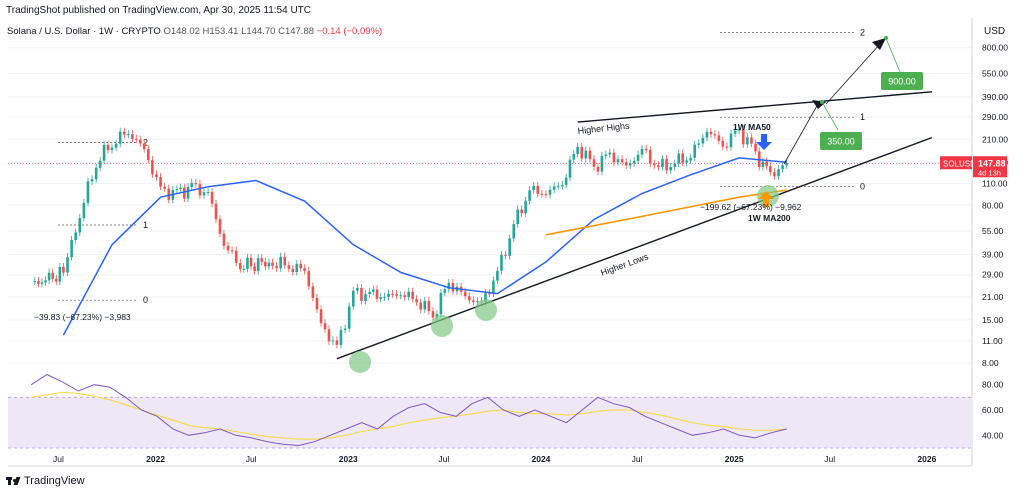  I want to click on drawdown-measure-2021: −39.83 (−67.23%) −3,983, so click(82, 317).